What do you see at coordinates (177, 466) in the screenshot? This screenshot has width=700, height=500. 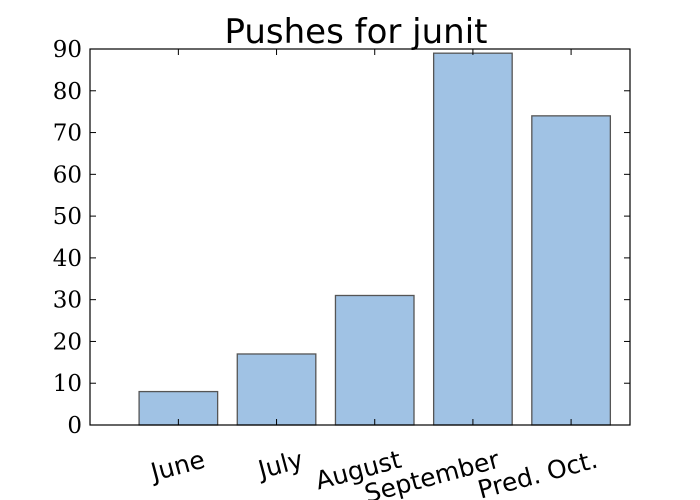 I see `x-tick-label: June` at bounding box center [177, 466].